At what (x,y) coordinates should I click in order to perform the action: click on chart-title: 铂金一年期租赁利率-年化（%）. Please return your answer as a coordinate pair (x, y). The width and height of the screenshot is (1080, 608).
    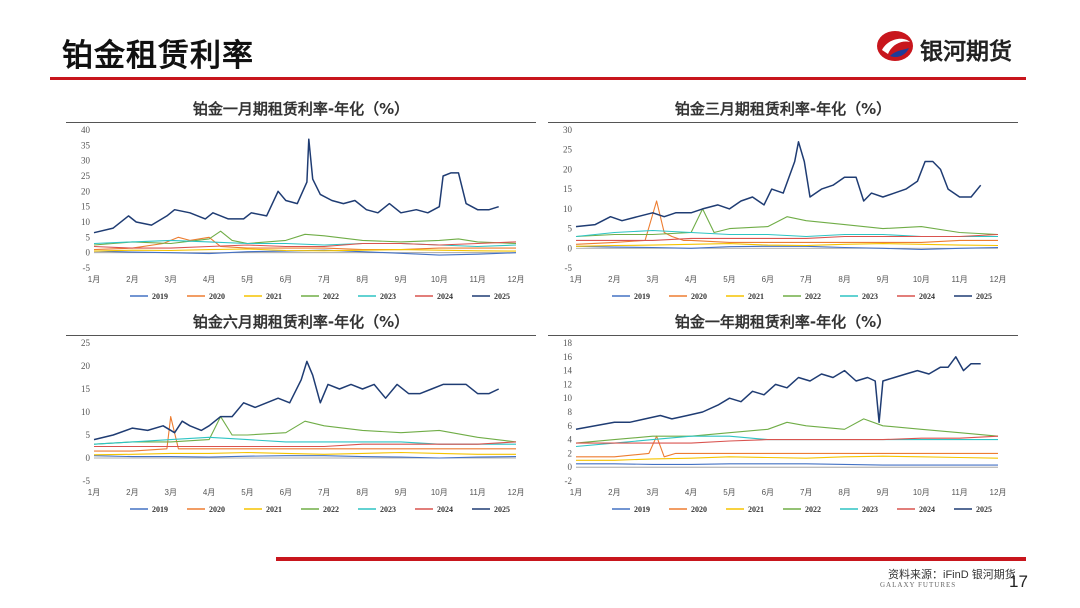
    Looking at the image, I should click on (783, 322).